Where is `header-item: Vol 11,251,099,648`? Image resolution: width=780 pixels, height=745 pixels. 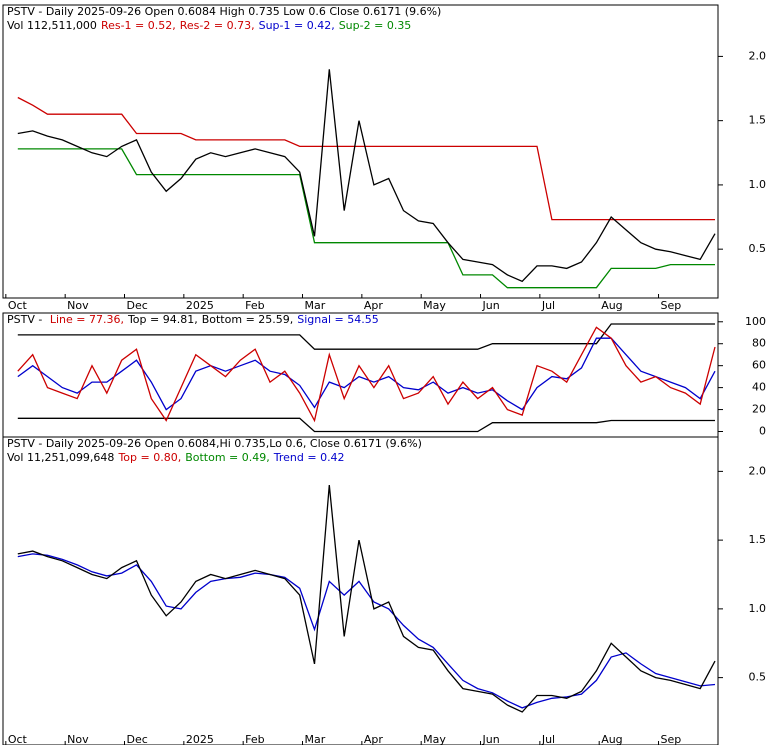 header-item: Vol 11,251,099,648 is located at coordinates (60, 457).